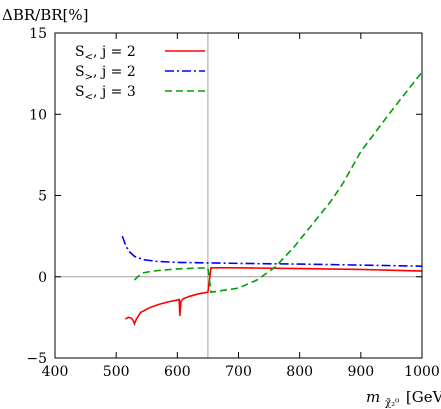 The image size is (441, 409). I want to click on y-tick-label: 15, so click(38, 34).